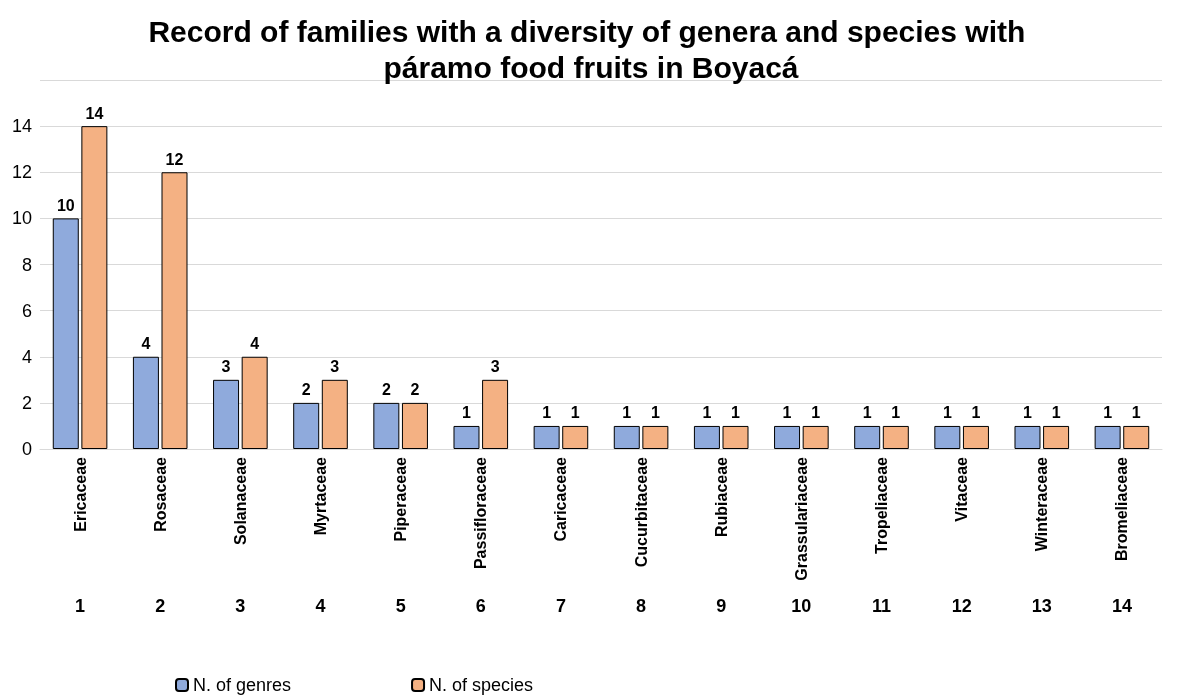 This screenshot has height=699, width=1182. I want to click on text: 8, so click(641, 606).